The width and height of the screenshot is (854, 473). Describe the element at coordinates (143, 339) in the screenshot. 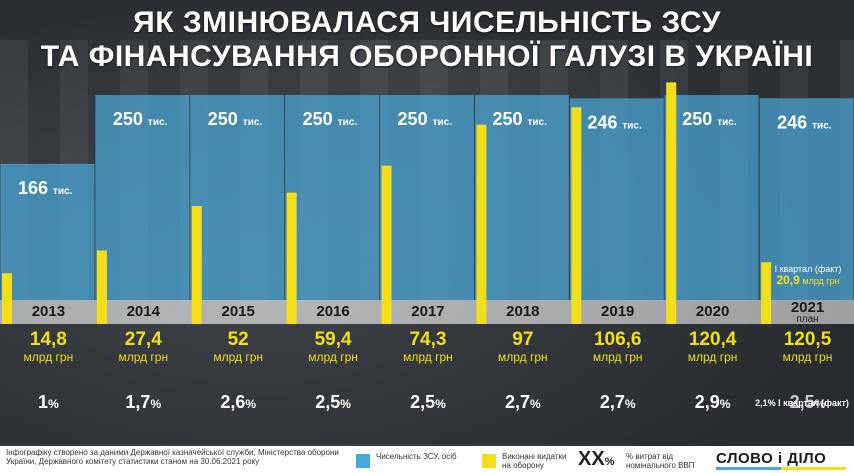

I see `spending-value: 27,4` at that location.